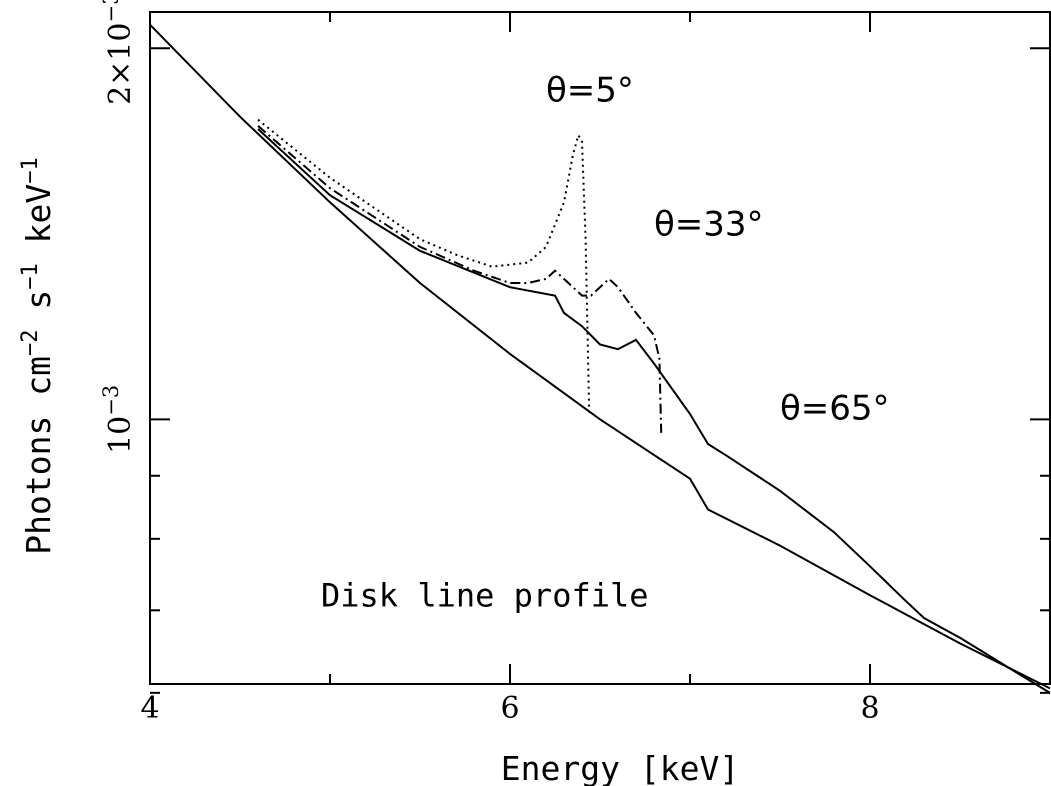 The image size is (1051, 786). I want to click on x-tick-label: 8, so click(869, 708).